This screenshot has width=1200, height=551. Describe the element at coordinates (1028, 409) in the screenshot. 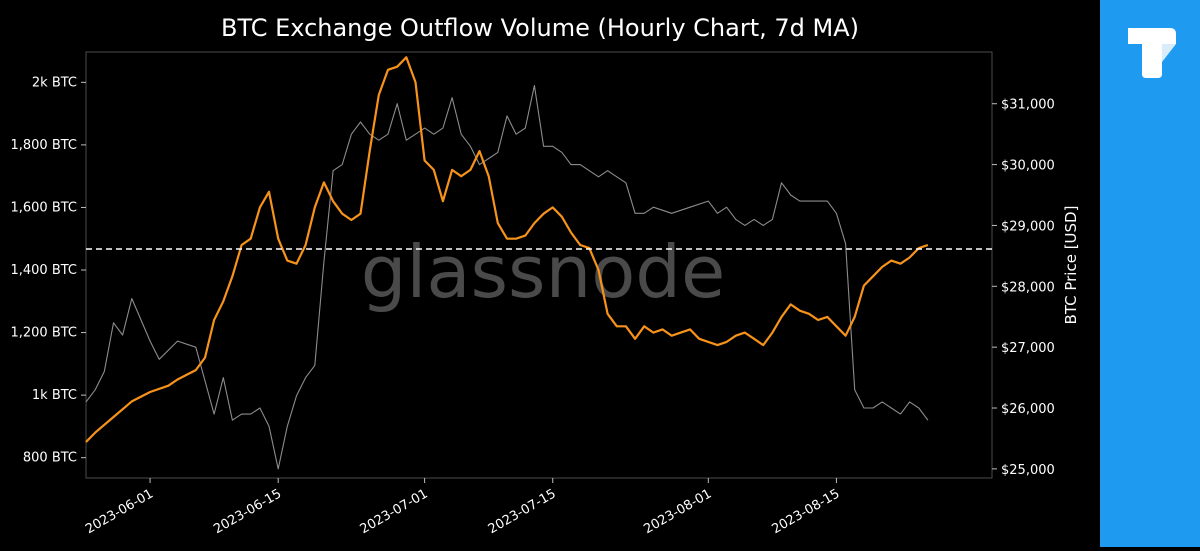

I see `right-tick-label: $26,000` at that location.